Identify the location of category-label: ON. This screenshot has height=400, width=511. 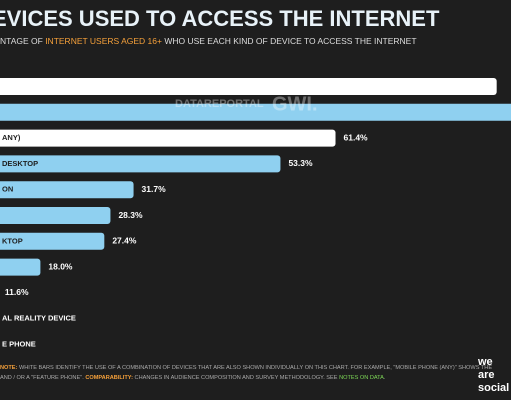
(7, 189).